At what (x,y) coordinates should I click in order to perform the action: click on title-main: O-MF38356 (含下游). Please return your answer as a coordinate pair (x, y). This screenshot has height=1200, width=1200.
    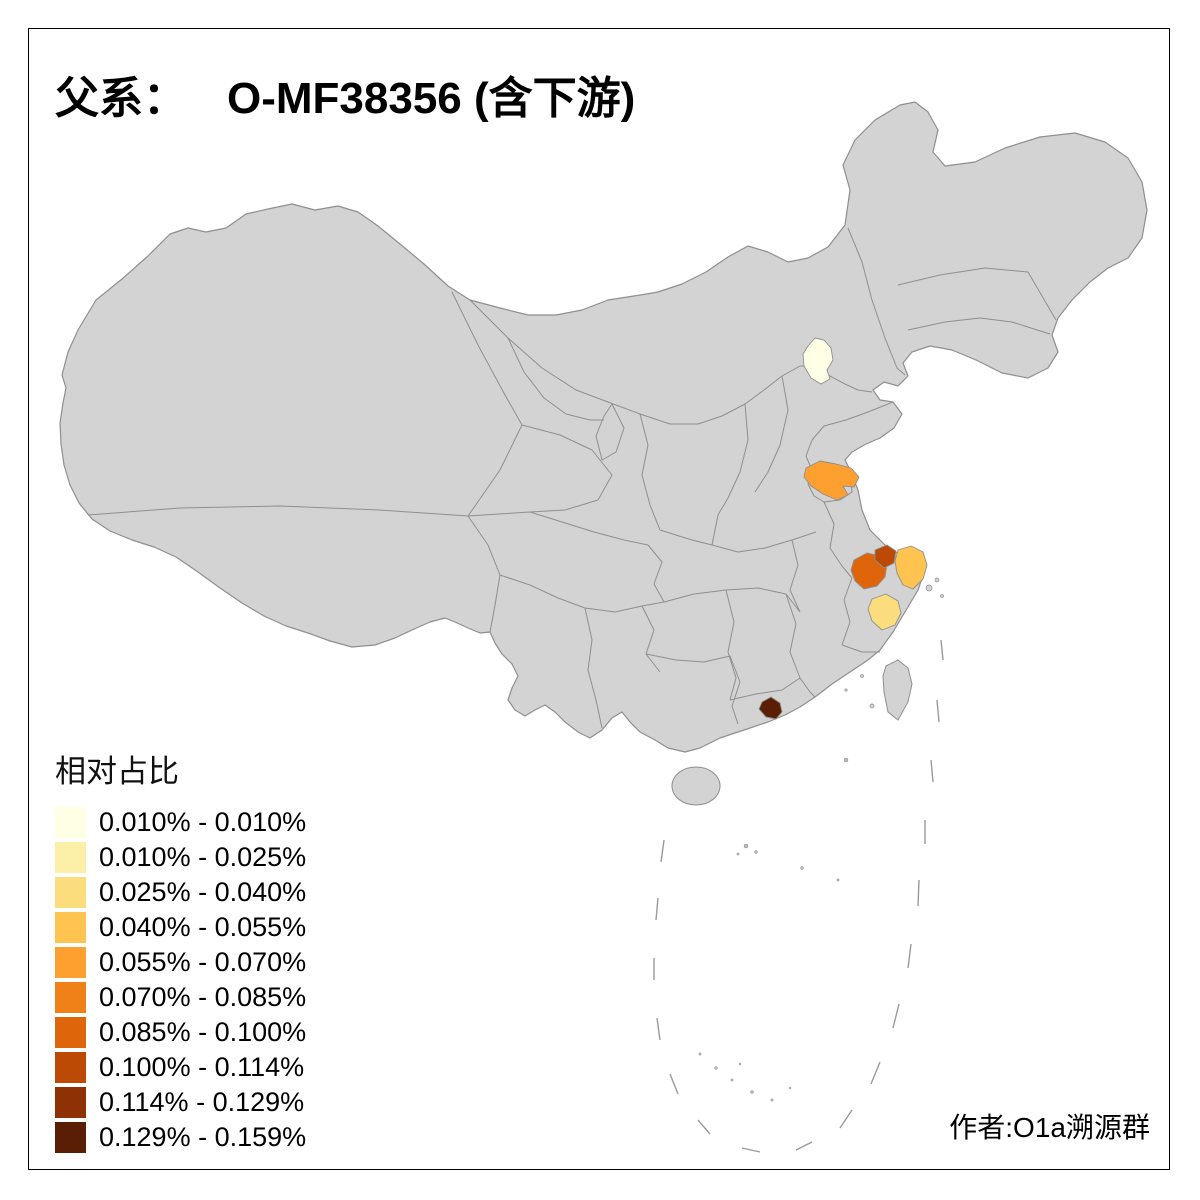
    Looking at the image, I should click on (431, 98).